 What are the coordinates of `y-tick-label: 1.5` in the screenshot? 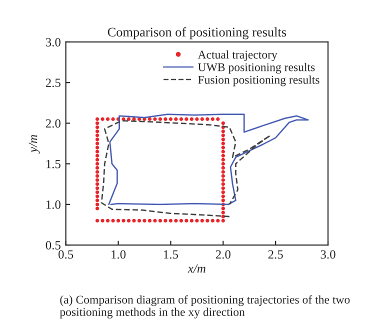 It's located at (53, 164).